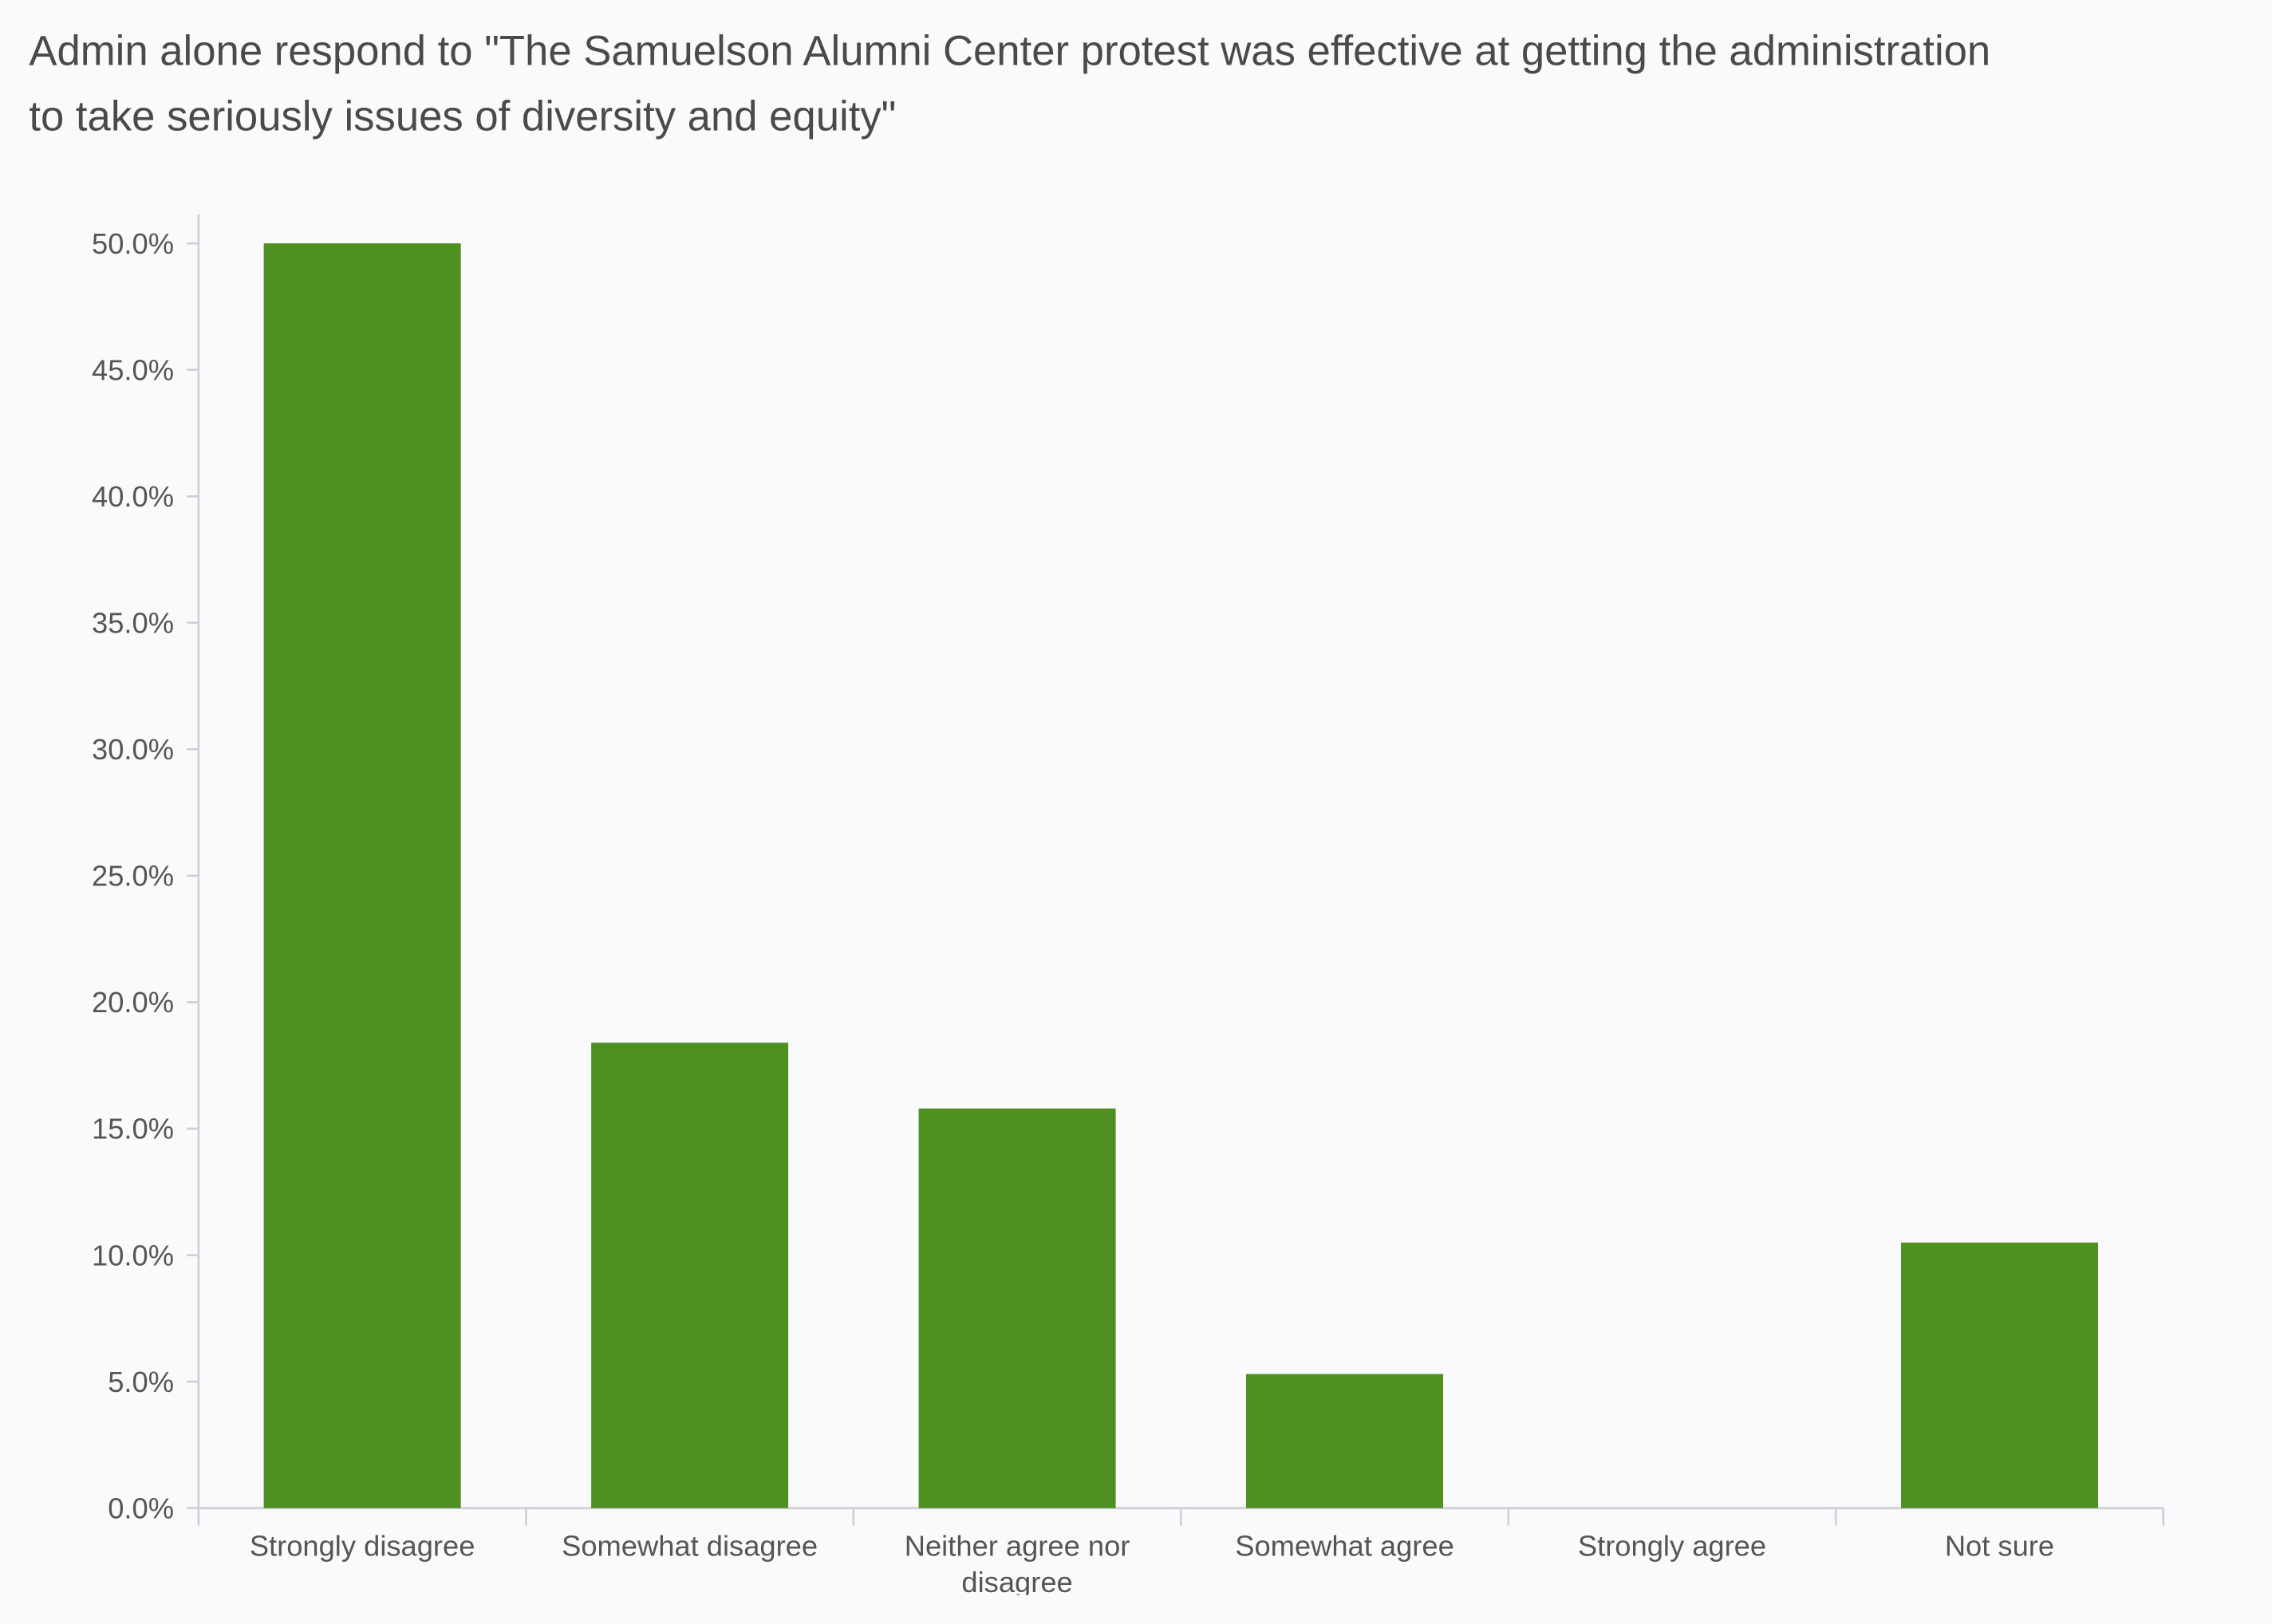 The image size is (2272, 1624). What do you see at coordinates (133, 1129) in the screenshot?
I see `y-tick-label: 15.0%` at bounding box center [133, 1129].